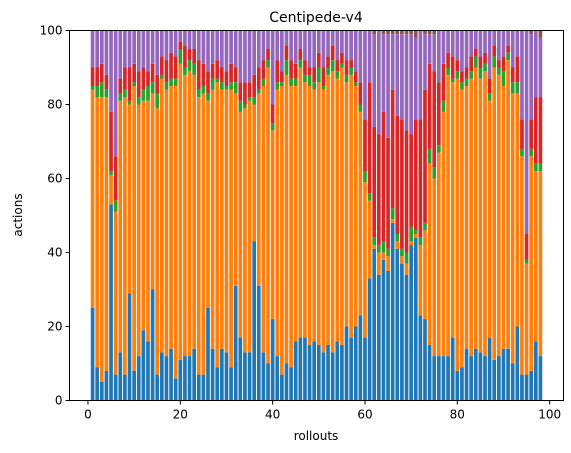 This screenshot has height=453, width=571. I want to click on y-axis-label: actions, so click(18, 214).